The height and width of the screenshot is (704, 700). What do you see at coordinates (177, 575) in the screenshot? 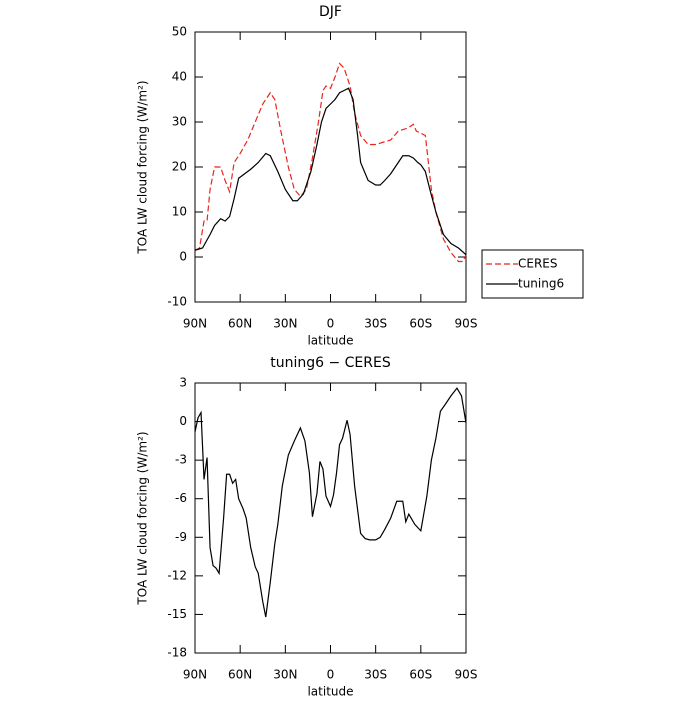
I see `y-tick-label: -12` at bounding box center [177, 575].